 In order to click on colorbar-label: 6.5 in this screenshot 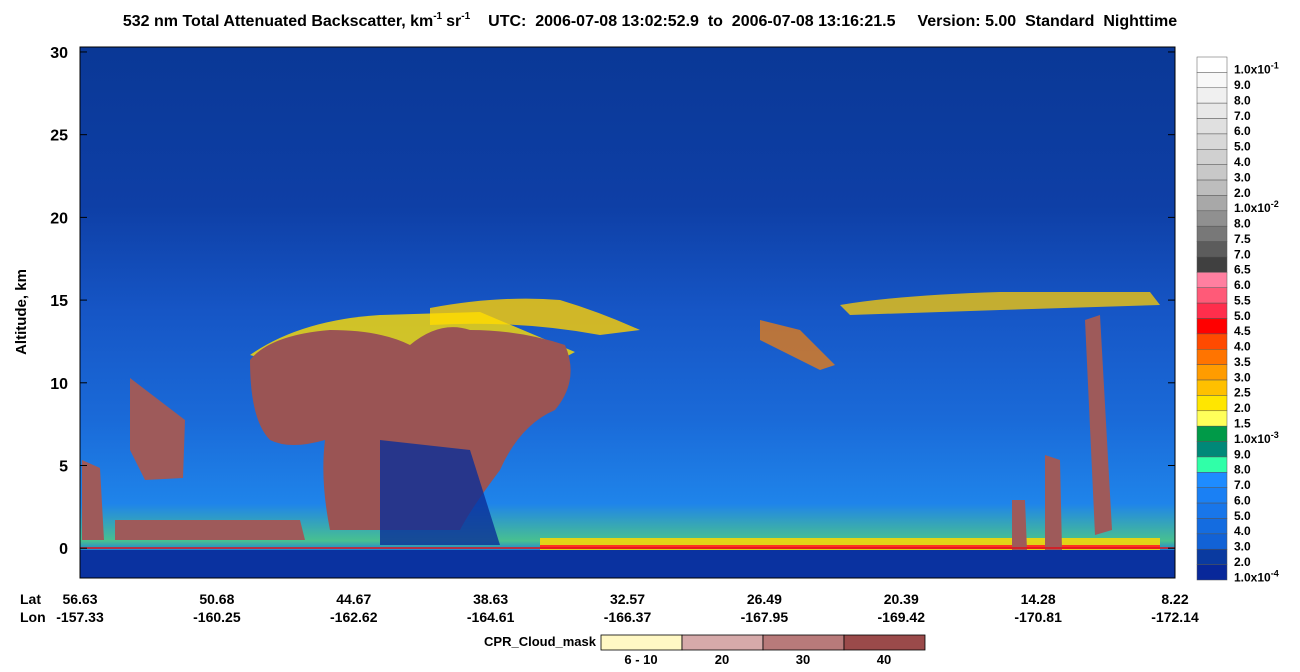, I will do `click(1242, 270)`.